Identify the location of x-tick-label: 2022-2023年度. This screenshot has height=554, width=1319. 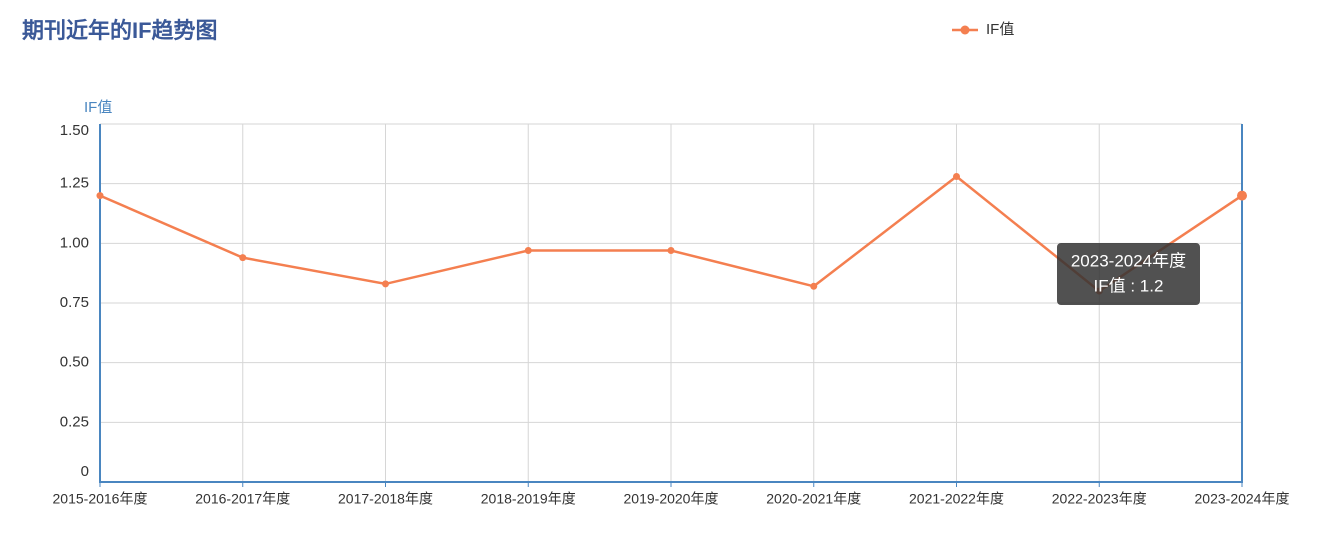
(1099, 499).